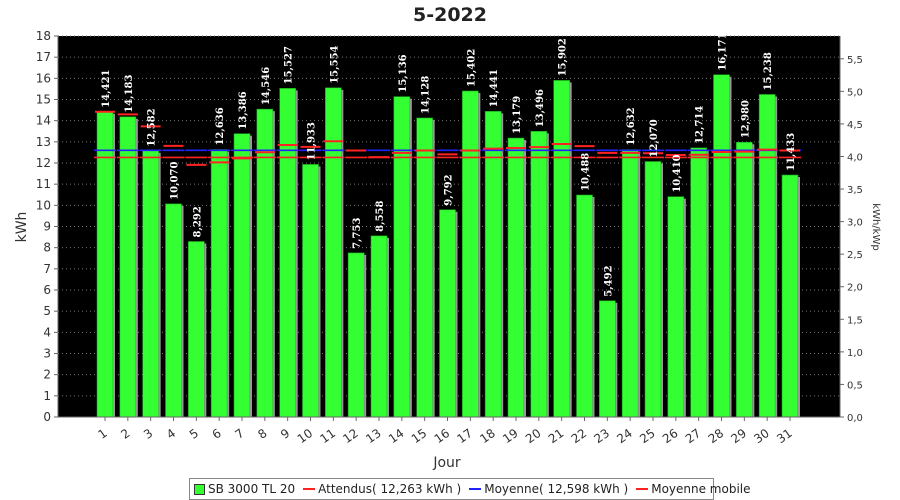 This screenshot has height=500, width=900. I want to click on legend-item-production: SB 3000 TL 20, so click(244, 489).